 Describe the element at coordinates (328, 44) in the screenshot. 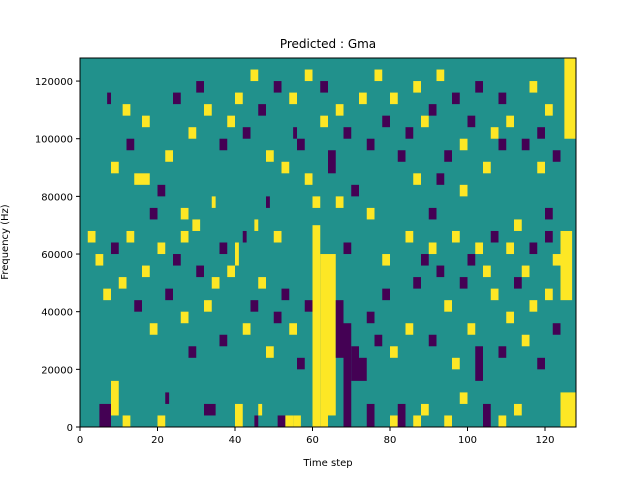

I see `chart-title: Predicted : Gma` at that location.